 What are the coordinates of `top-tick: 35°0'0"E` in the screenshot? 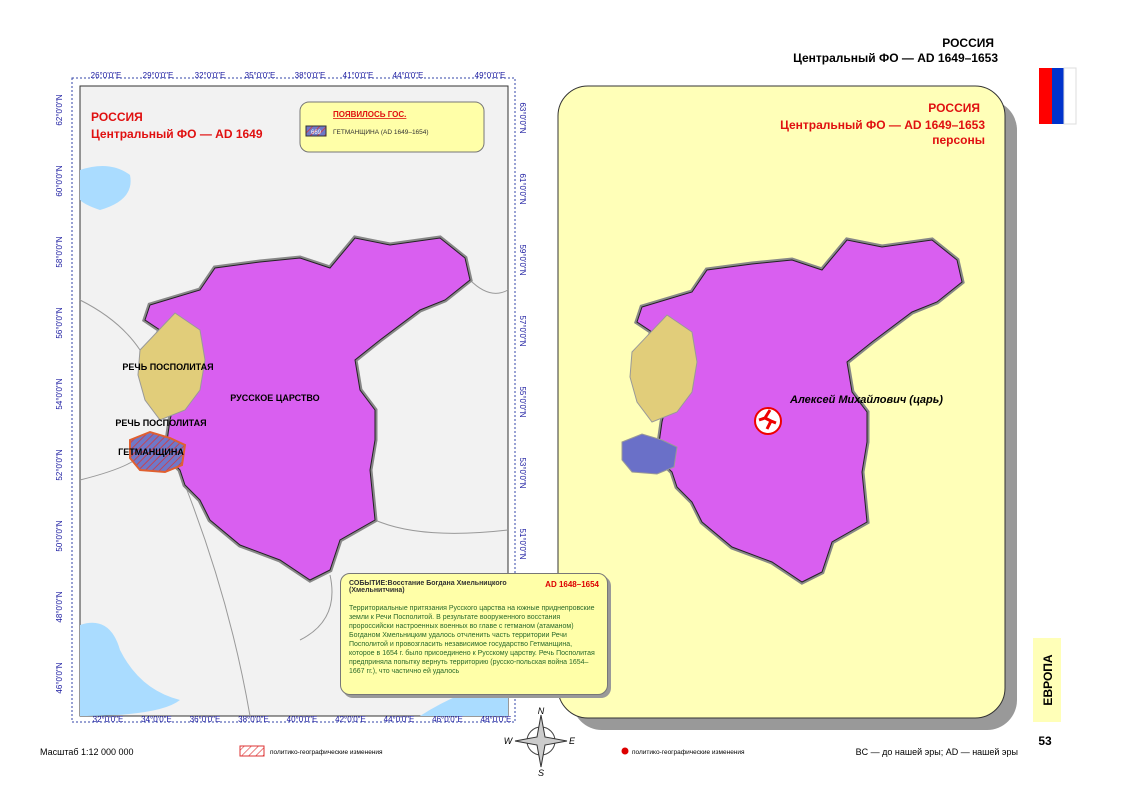 It's located at (260, 75).